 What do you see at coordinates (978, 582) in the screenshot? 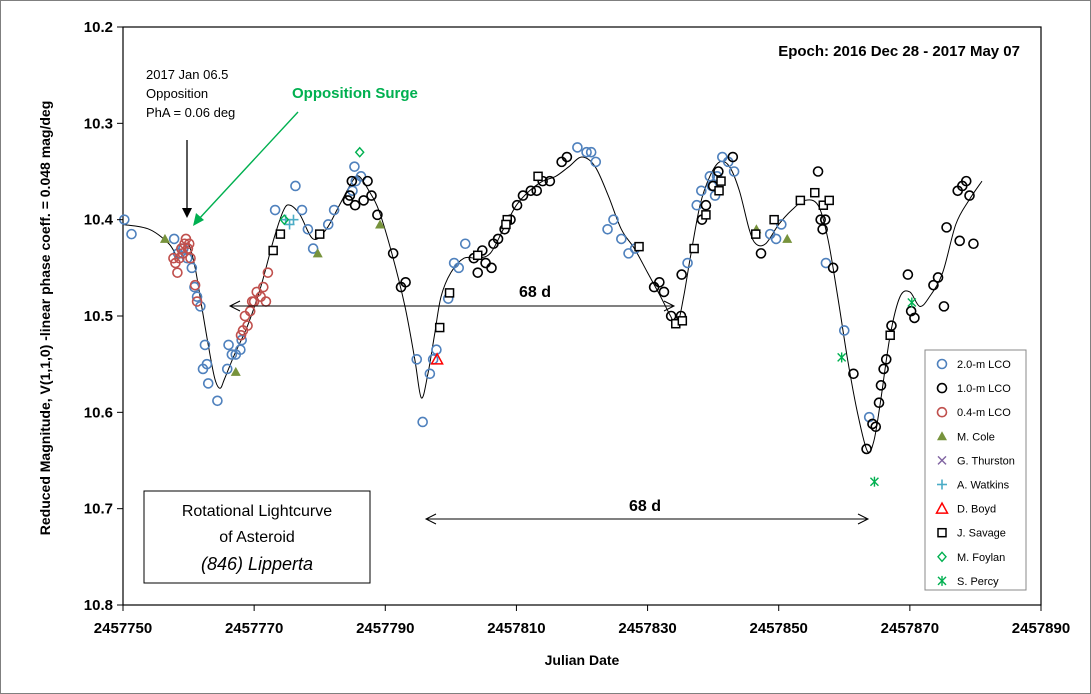
I see `legend-label-s-percy: S. Percy` at bounding box center [978, 582].